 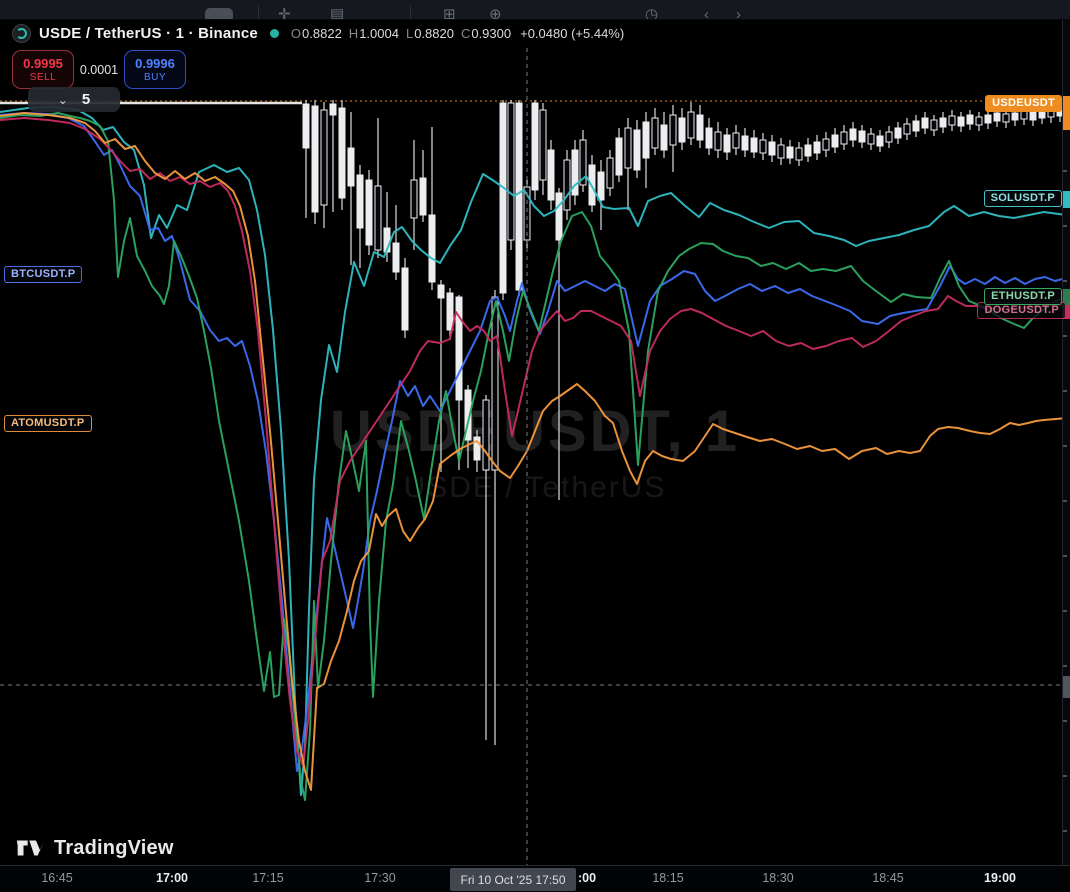 I want to click on compare-add-icon: ⊕, so click(x=495, y=13).